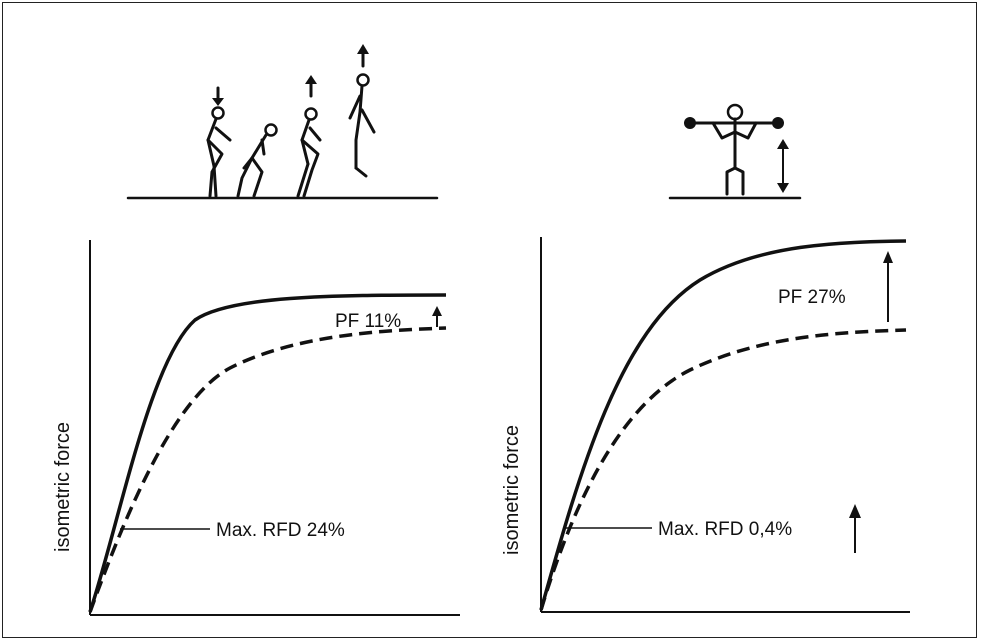 The image size is (981, 642). Describe the element at coordinates (735, 151) in the screenshot. I see `barbell-pictogram` at that location.